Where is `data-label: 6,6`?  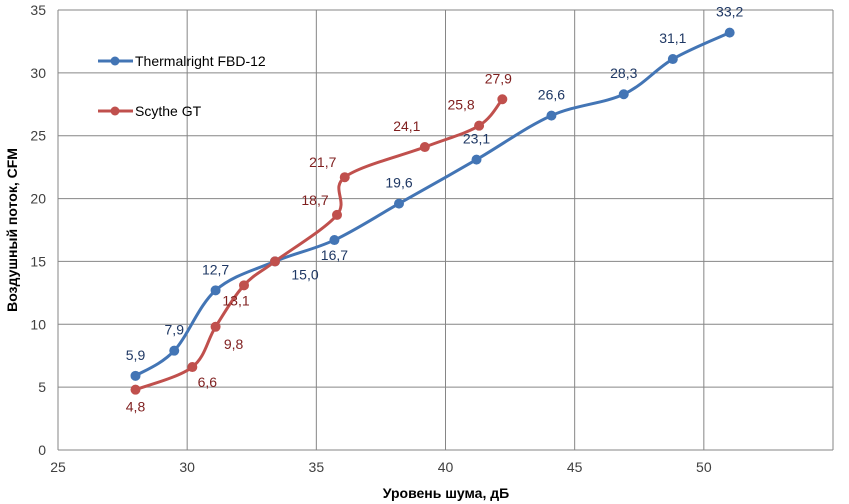
data-label: 6,6 is located at coordinates (208, 382).